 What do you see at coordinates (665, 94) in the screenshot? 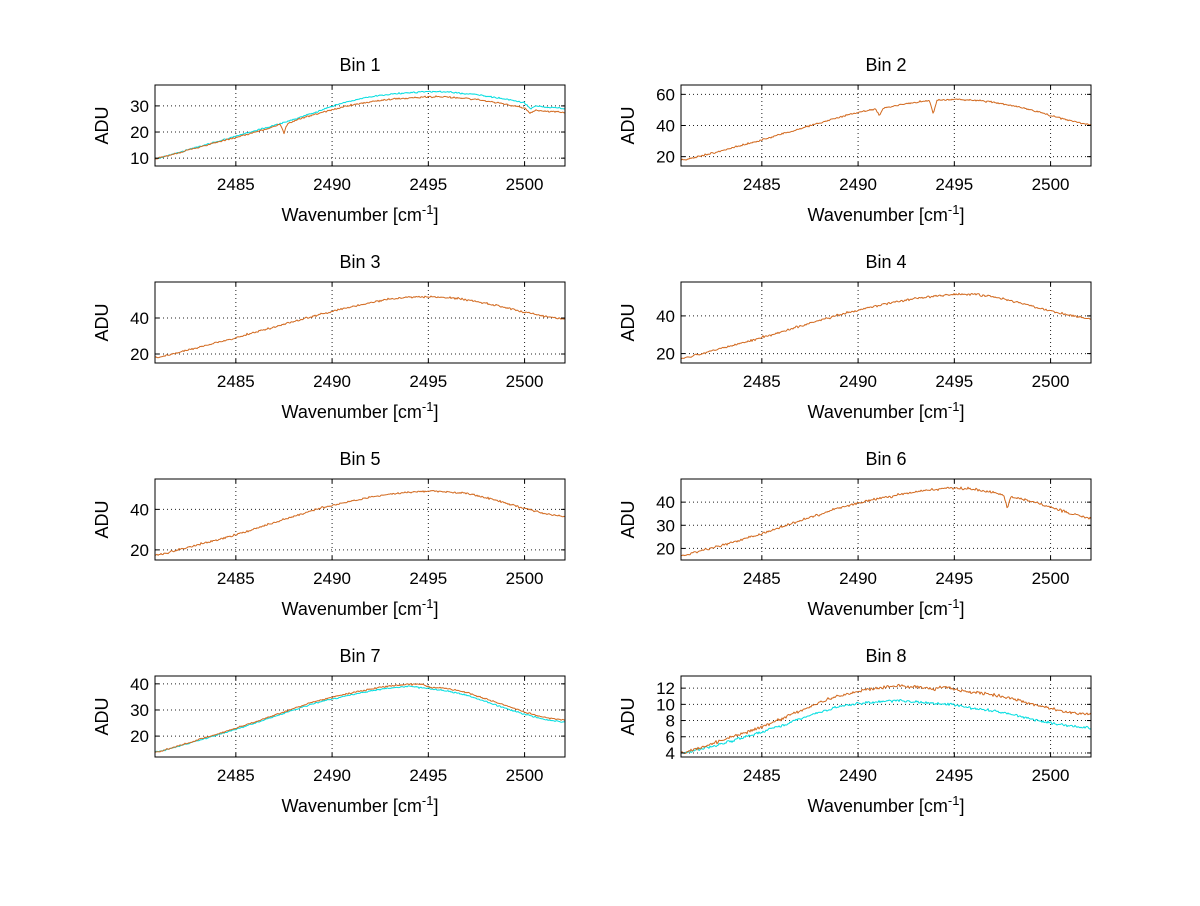
I see `y-tick-label: 60` at bounding box center [665, 94].